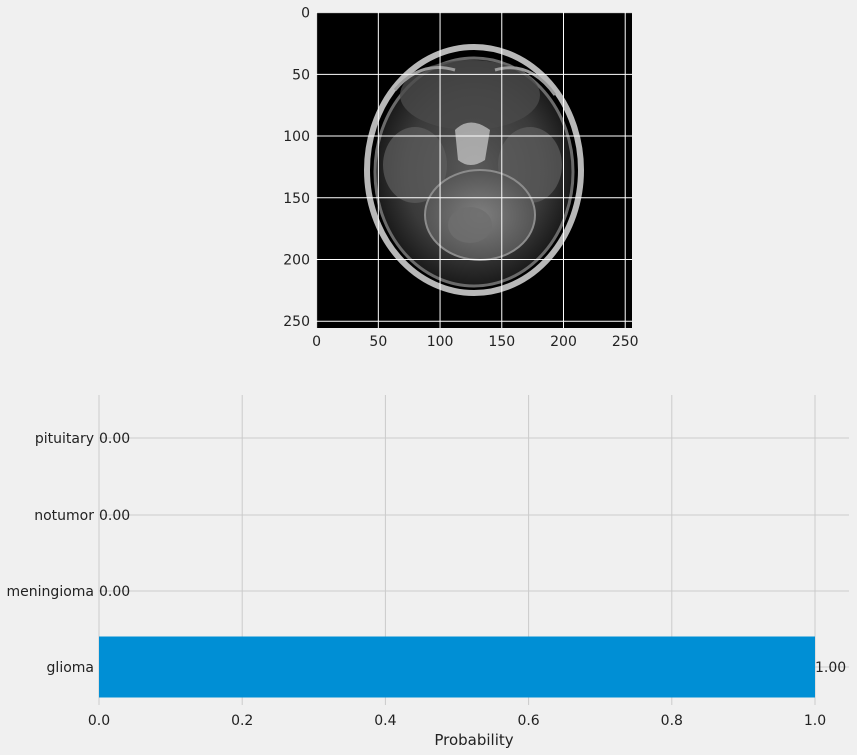 The image size is (857, 755). What do you see at coordinates (64, 516) in the screenshot?
I see `bar-category-label: notumor` at bounding box center [64, 516].